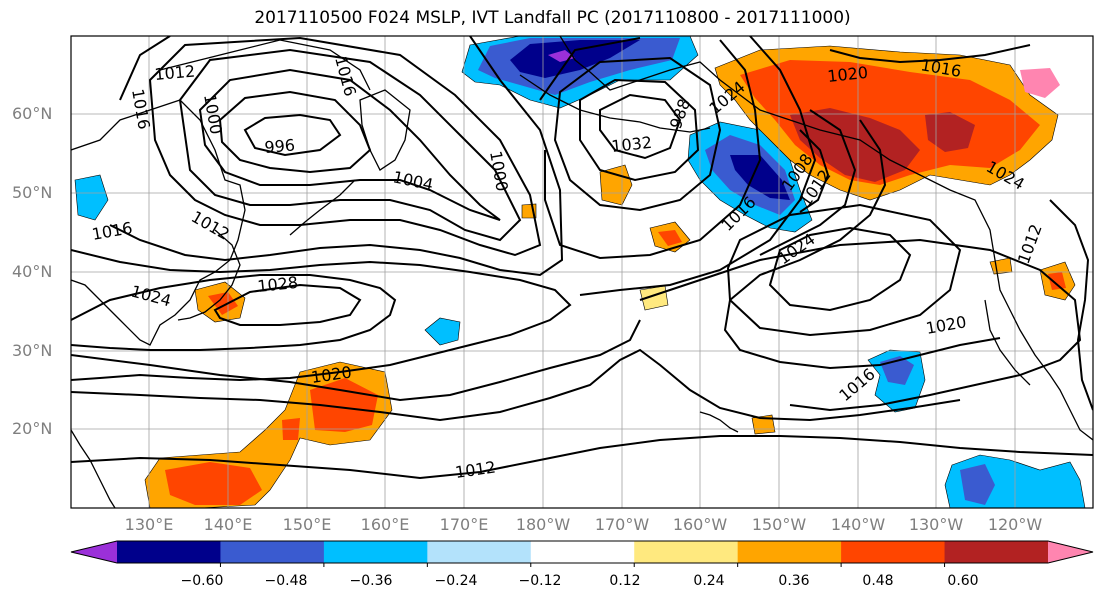 The width and height of the screenshot is (1105, 601). I want to click on lon-label: 130°E, so click(149, 524).